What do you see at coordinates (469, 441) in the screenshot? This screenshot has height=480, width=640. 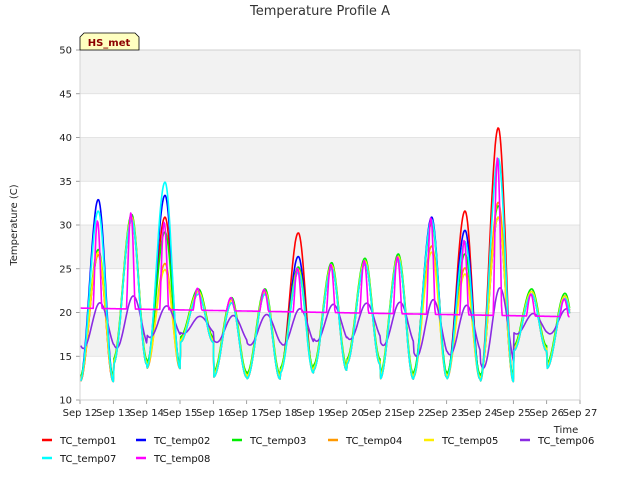 I see `legend-item-label: TC_temp05` at bounding box center [469, 441].